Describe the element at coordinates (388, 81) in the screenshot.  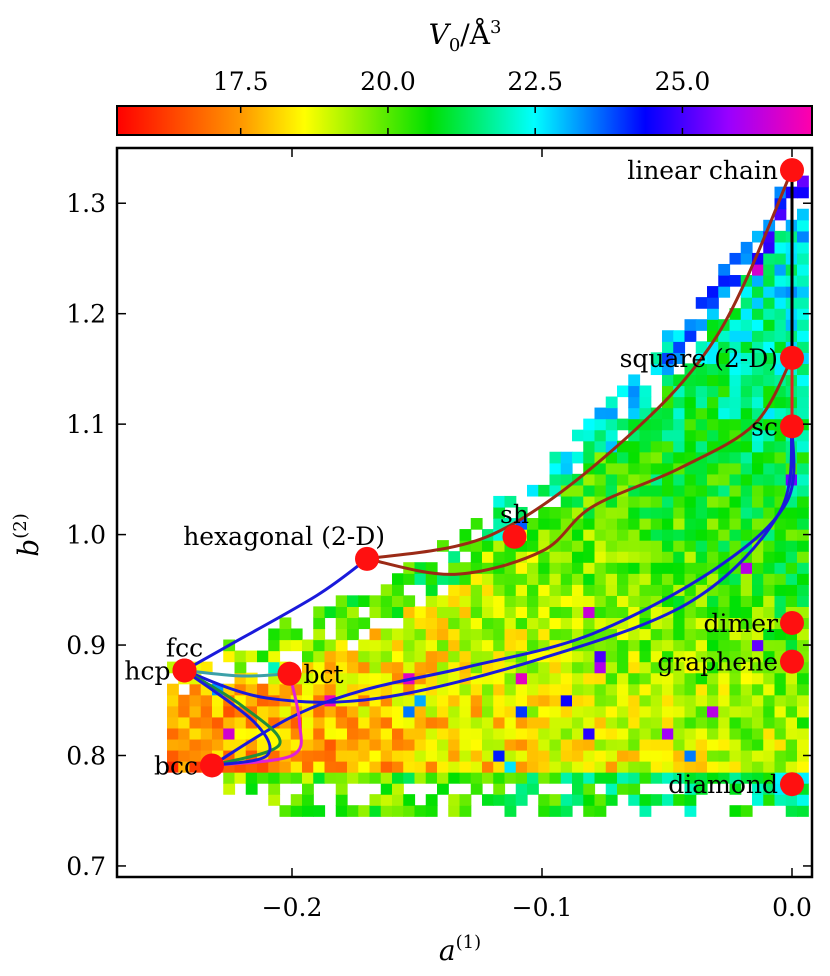
I see `colorbar-tick-label: 20.0` at that location.